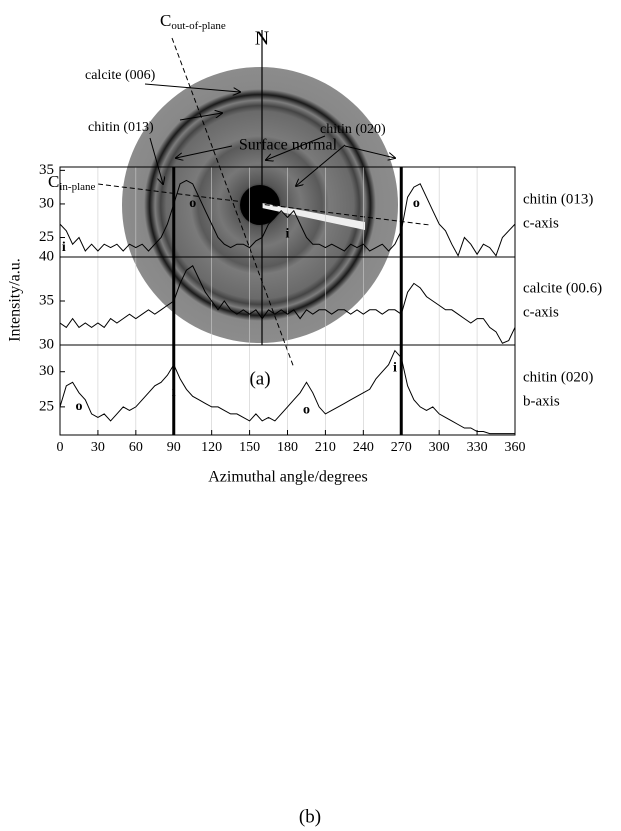 The width and height of the screenshot is (621, 831). I want to click on side-label: chitin (013), so click(558, 199).